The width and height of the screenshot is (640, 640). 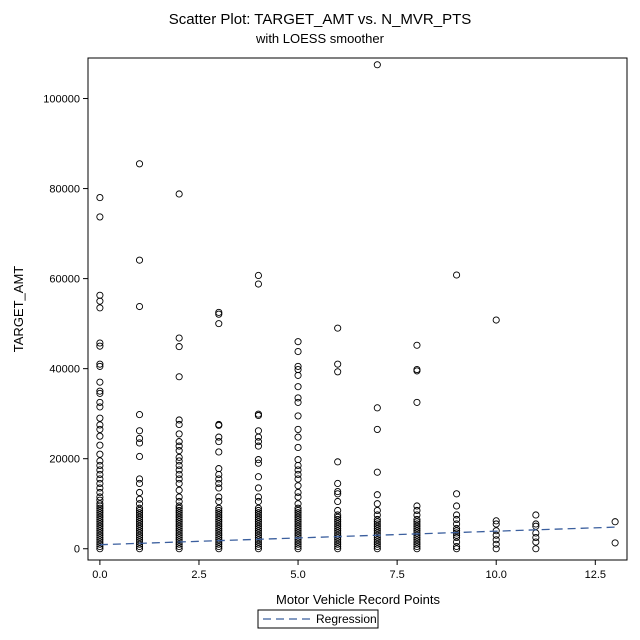 What do you see at coordinates (65, 325) in the screenshot?
I see `y-axis: 0 20000 40000 60000 80000 100000` at bounding box center [65, 325].